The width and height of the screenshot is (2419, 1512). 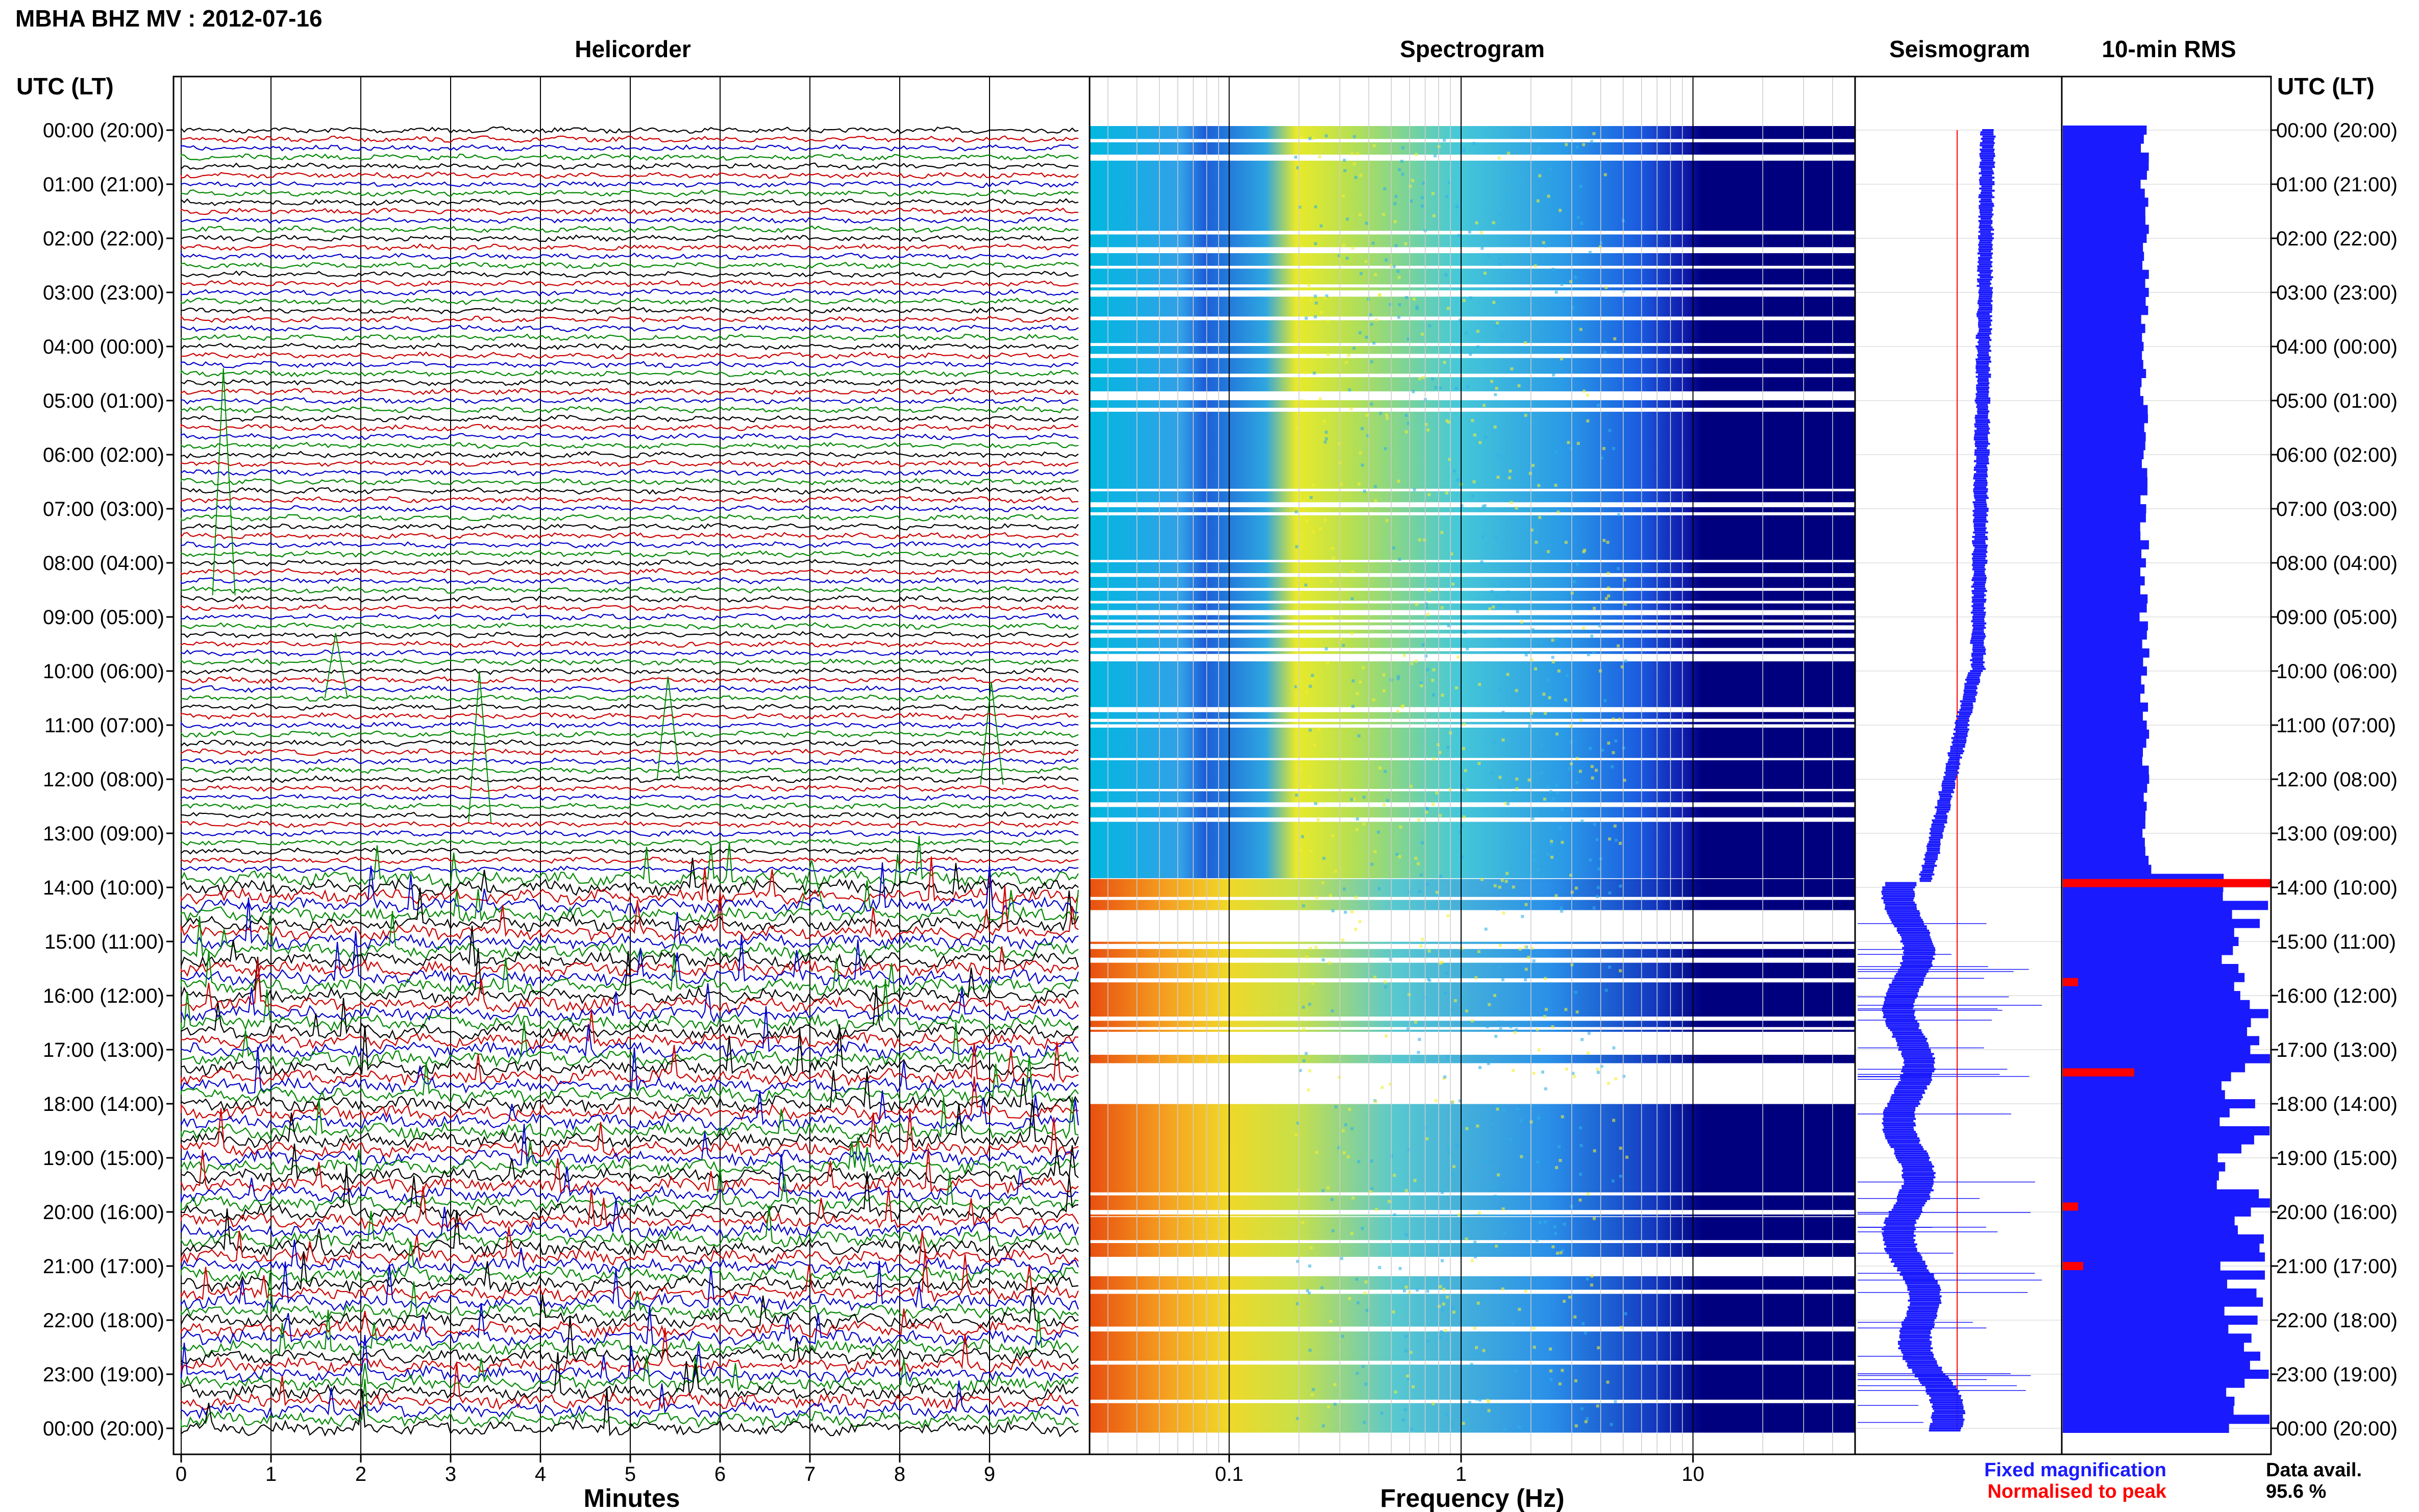 What do you see at coordinates (632, 1498) in the screenshot?
I see `minutes-axis-label: Minutes` at bounding box center [632, 1498].